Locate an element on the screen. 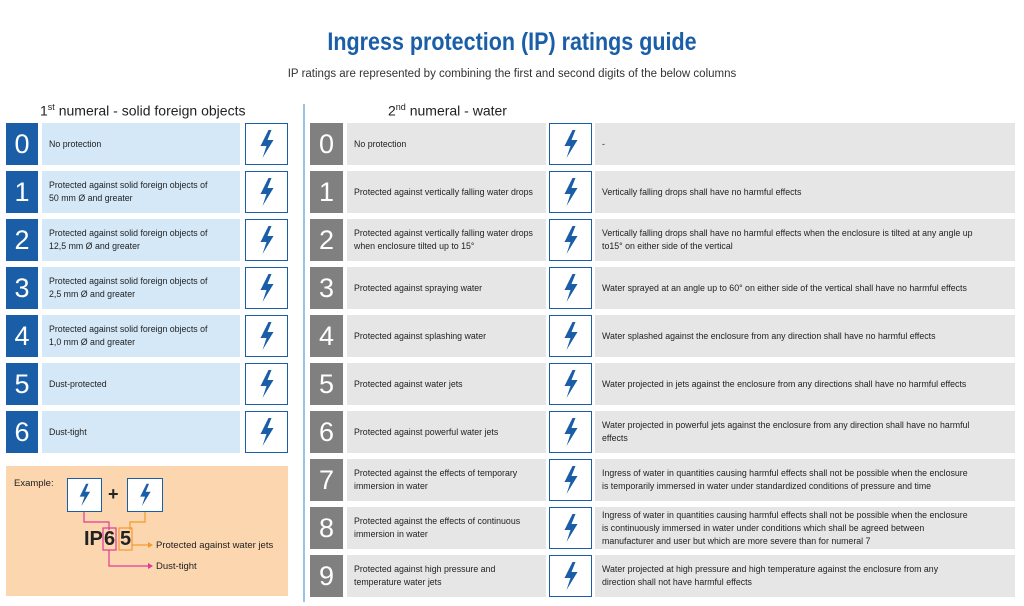  text-line: 2,5 mm Ø and greater is located at coordinates (92, 294).